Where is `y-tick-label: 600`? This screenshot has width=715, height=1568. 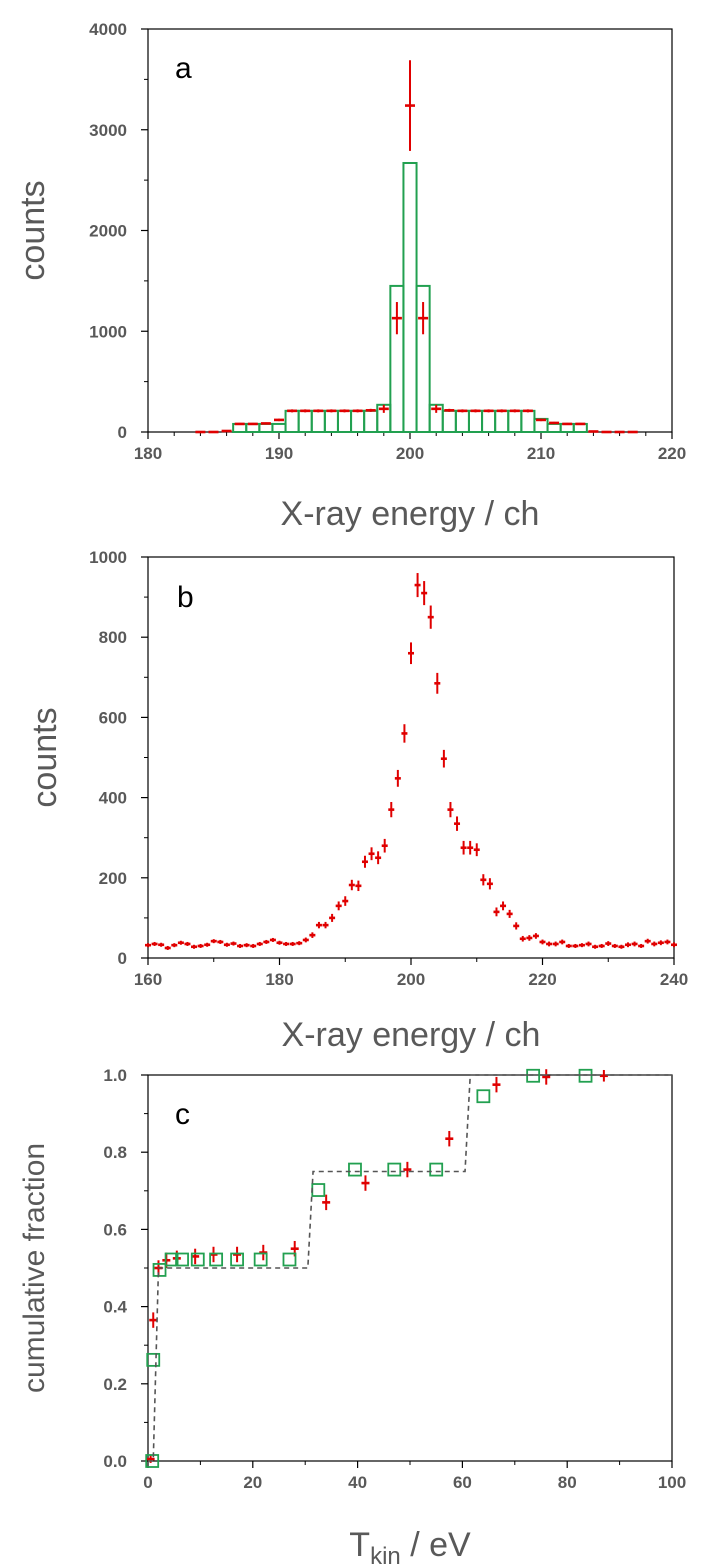
y-tick-label: 600 is located at coordinates (113, 717).